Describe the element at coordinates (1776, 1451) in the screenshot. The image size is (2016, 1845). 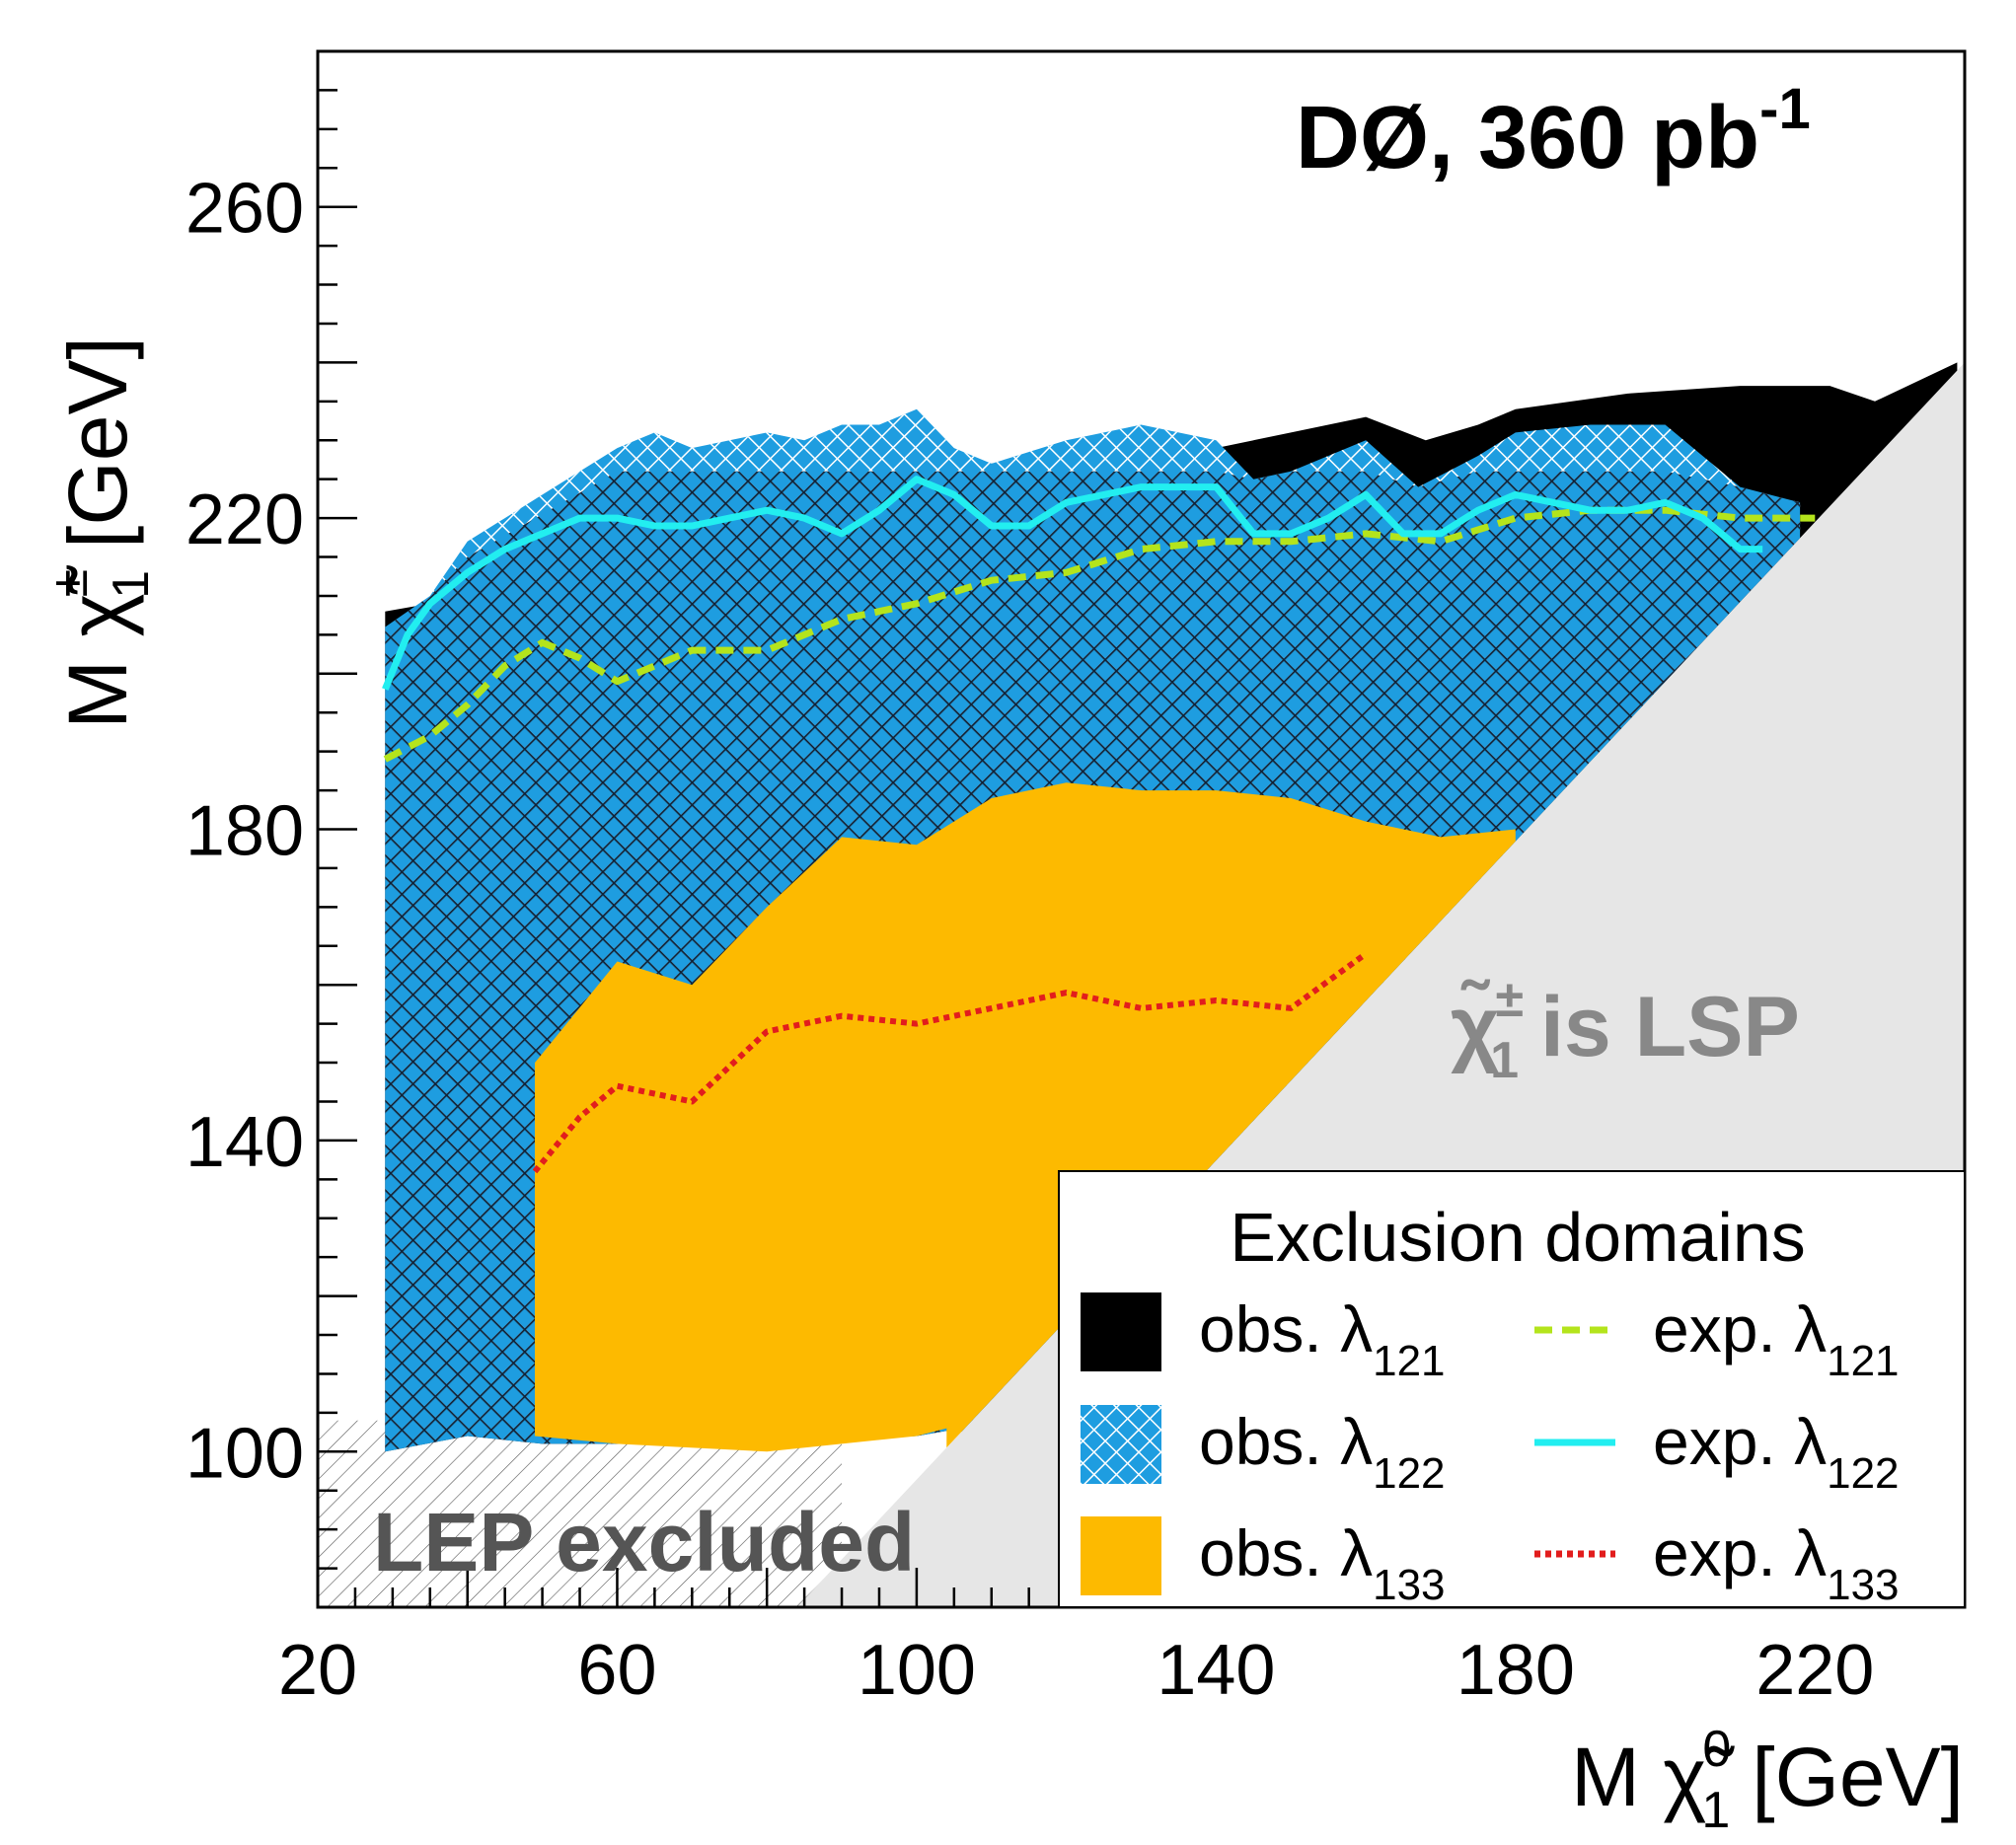
I see `legend-label: exp. λ122` at that location.